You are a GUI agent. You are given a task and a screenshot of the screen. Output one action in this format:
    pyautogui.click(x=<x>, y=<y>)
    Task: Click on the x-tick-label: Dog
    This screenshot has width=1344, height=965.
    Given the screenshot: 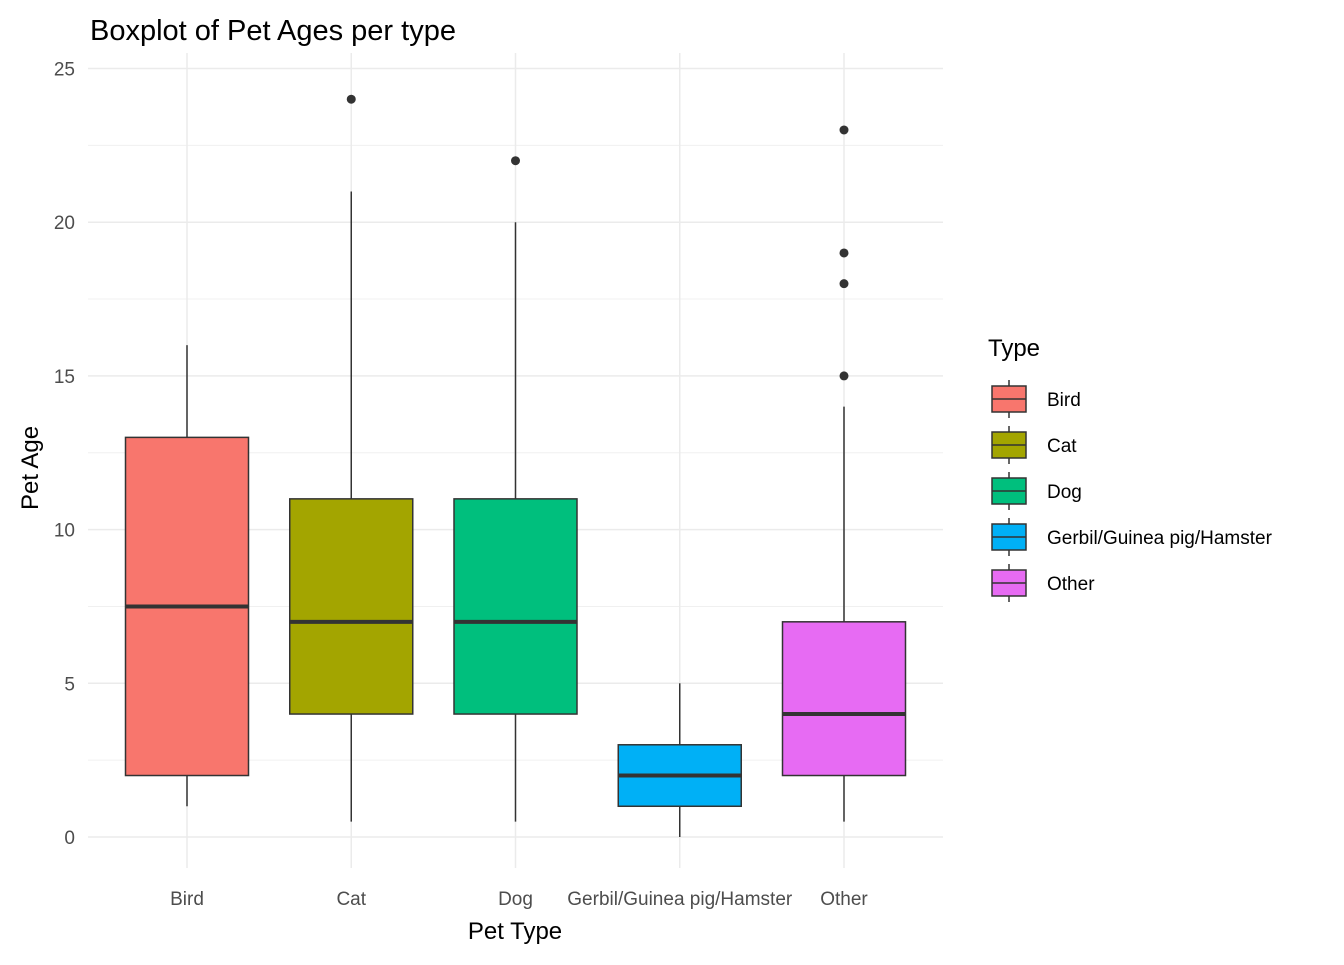 What is the action you would take?
    pyautogui.click(x=515, y=899)
    